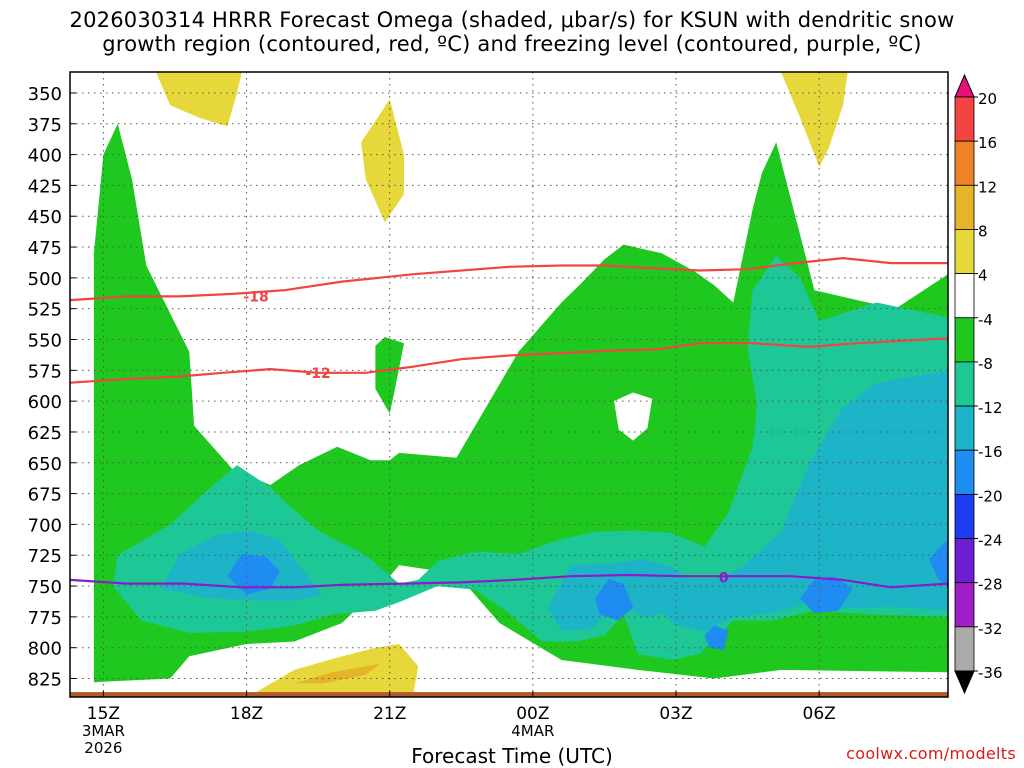 The width and height of the screenshot is (1024, 768). Describe the element at coordinates (389, 714) in the screenshot. I see `x-tick-label-21Z-0: 21Z` at that location.